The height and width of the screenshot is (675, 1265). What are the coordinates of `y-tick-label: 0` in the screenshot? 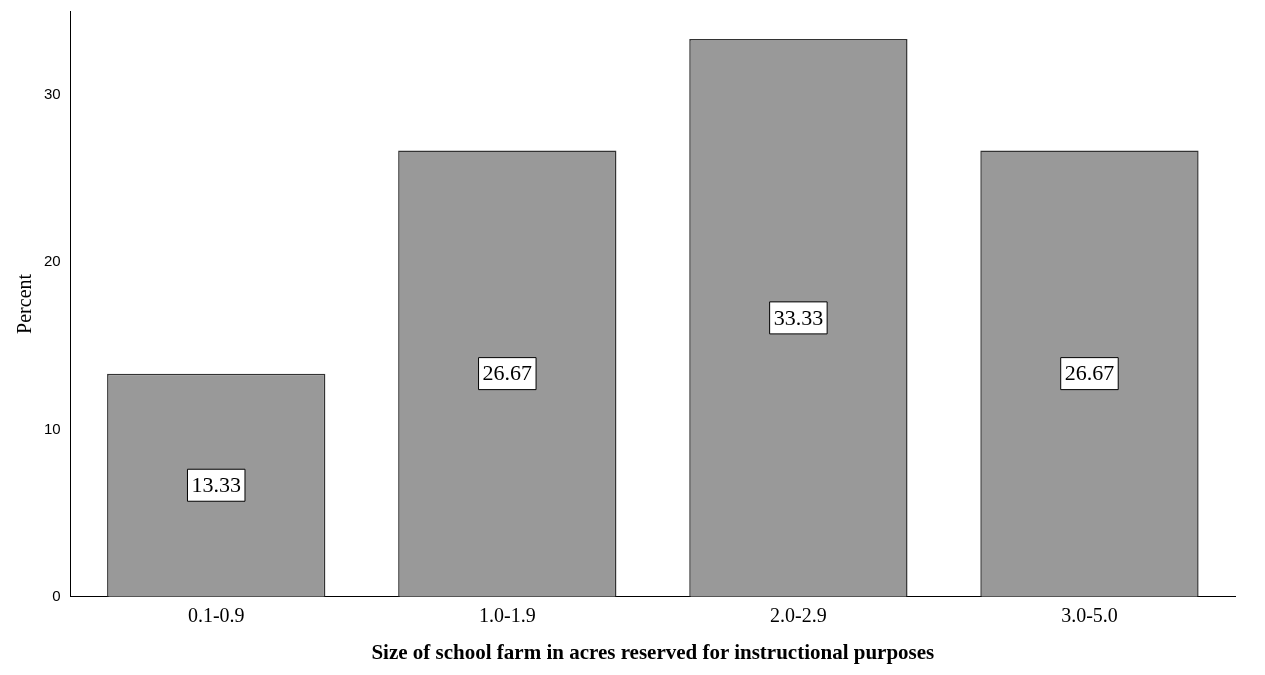 It's located at (56, 595).